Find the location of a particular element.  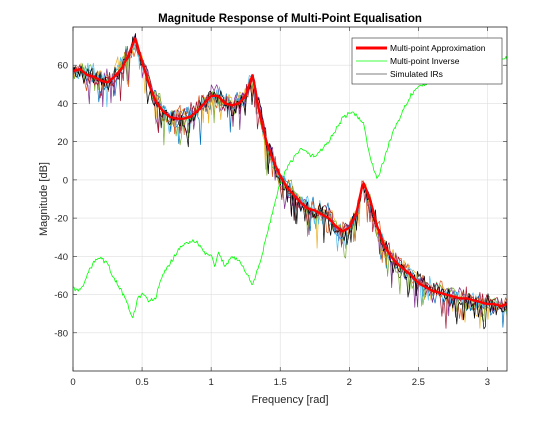

y-axis-label: Magnitude [dB] is located at coordinates (44, 199).